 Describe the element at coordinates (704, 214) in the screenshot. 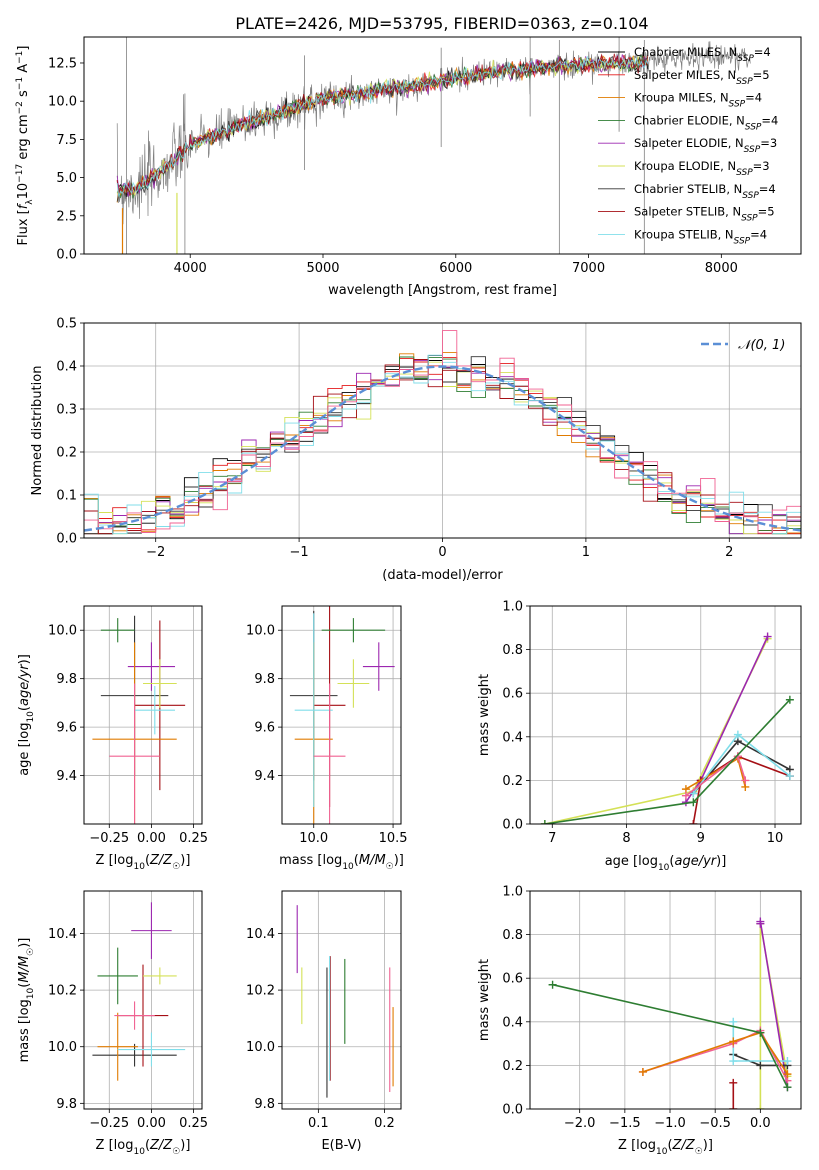

I see `legend-label: Salpeter STELIB, NSSP=5` at that location.